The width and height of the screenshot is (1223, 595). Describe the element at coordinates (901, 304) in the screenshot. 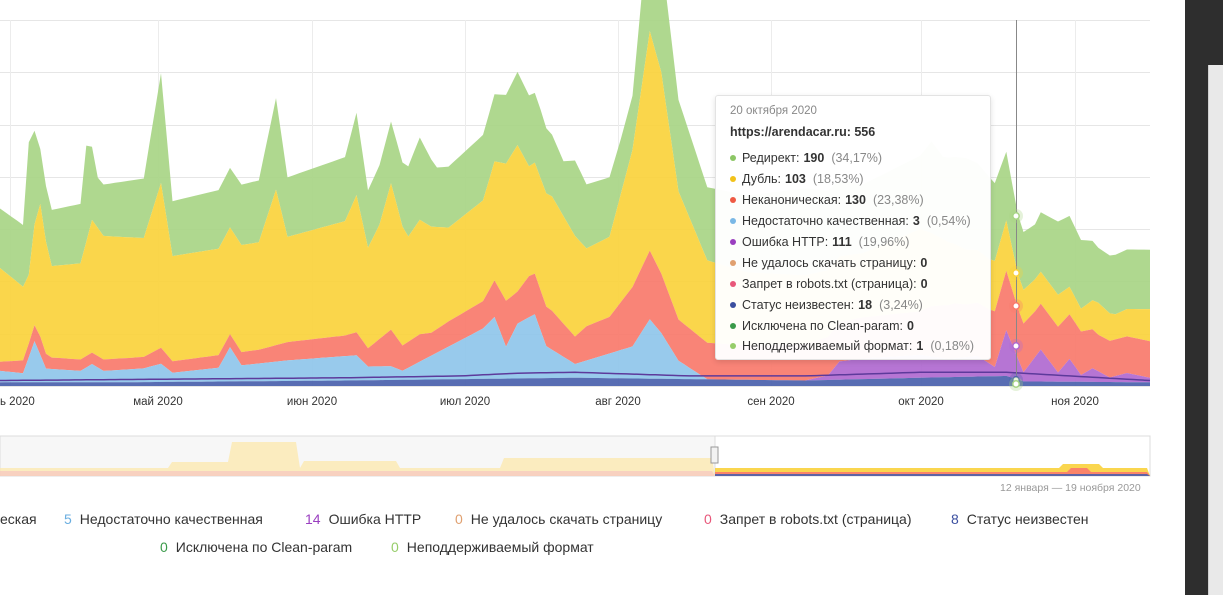

I see `tooltip-row-percent: (3,24%)` at that location.